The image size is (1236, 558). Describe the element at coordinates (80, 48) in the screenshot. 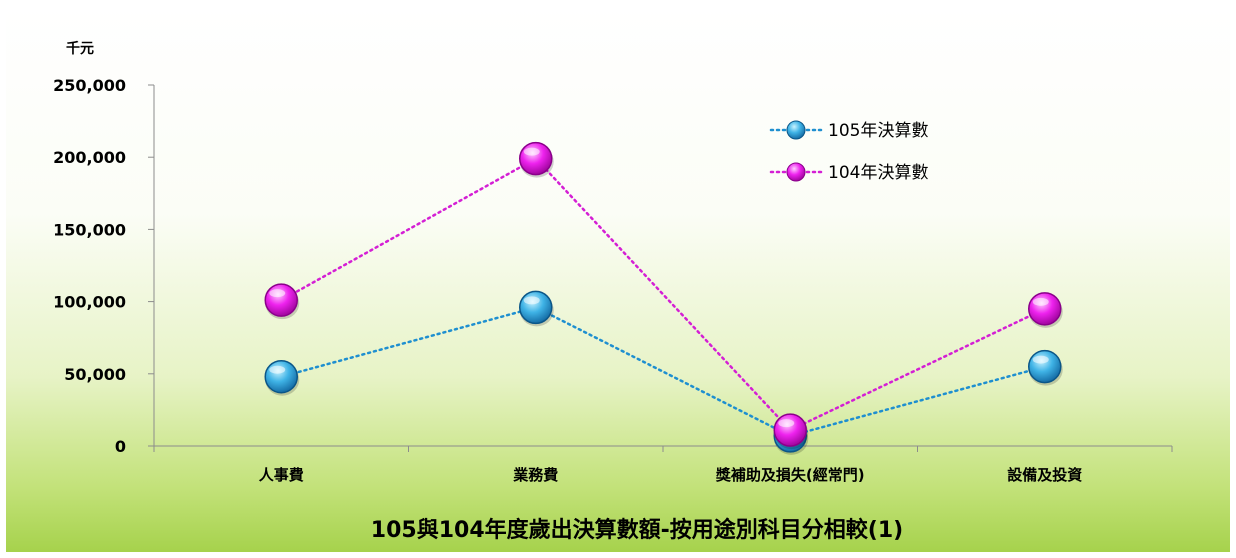

I see `y-axis-unit: 千元` at that location.